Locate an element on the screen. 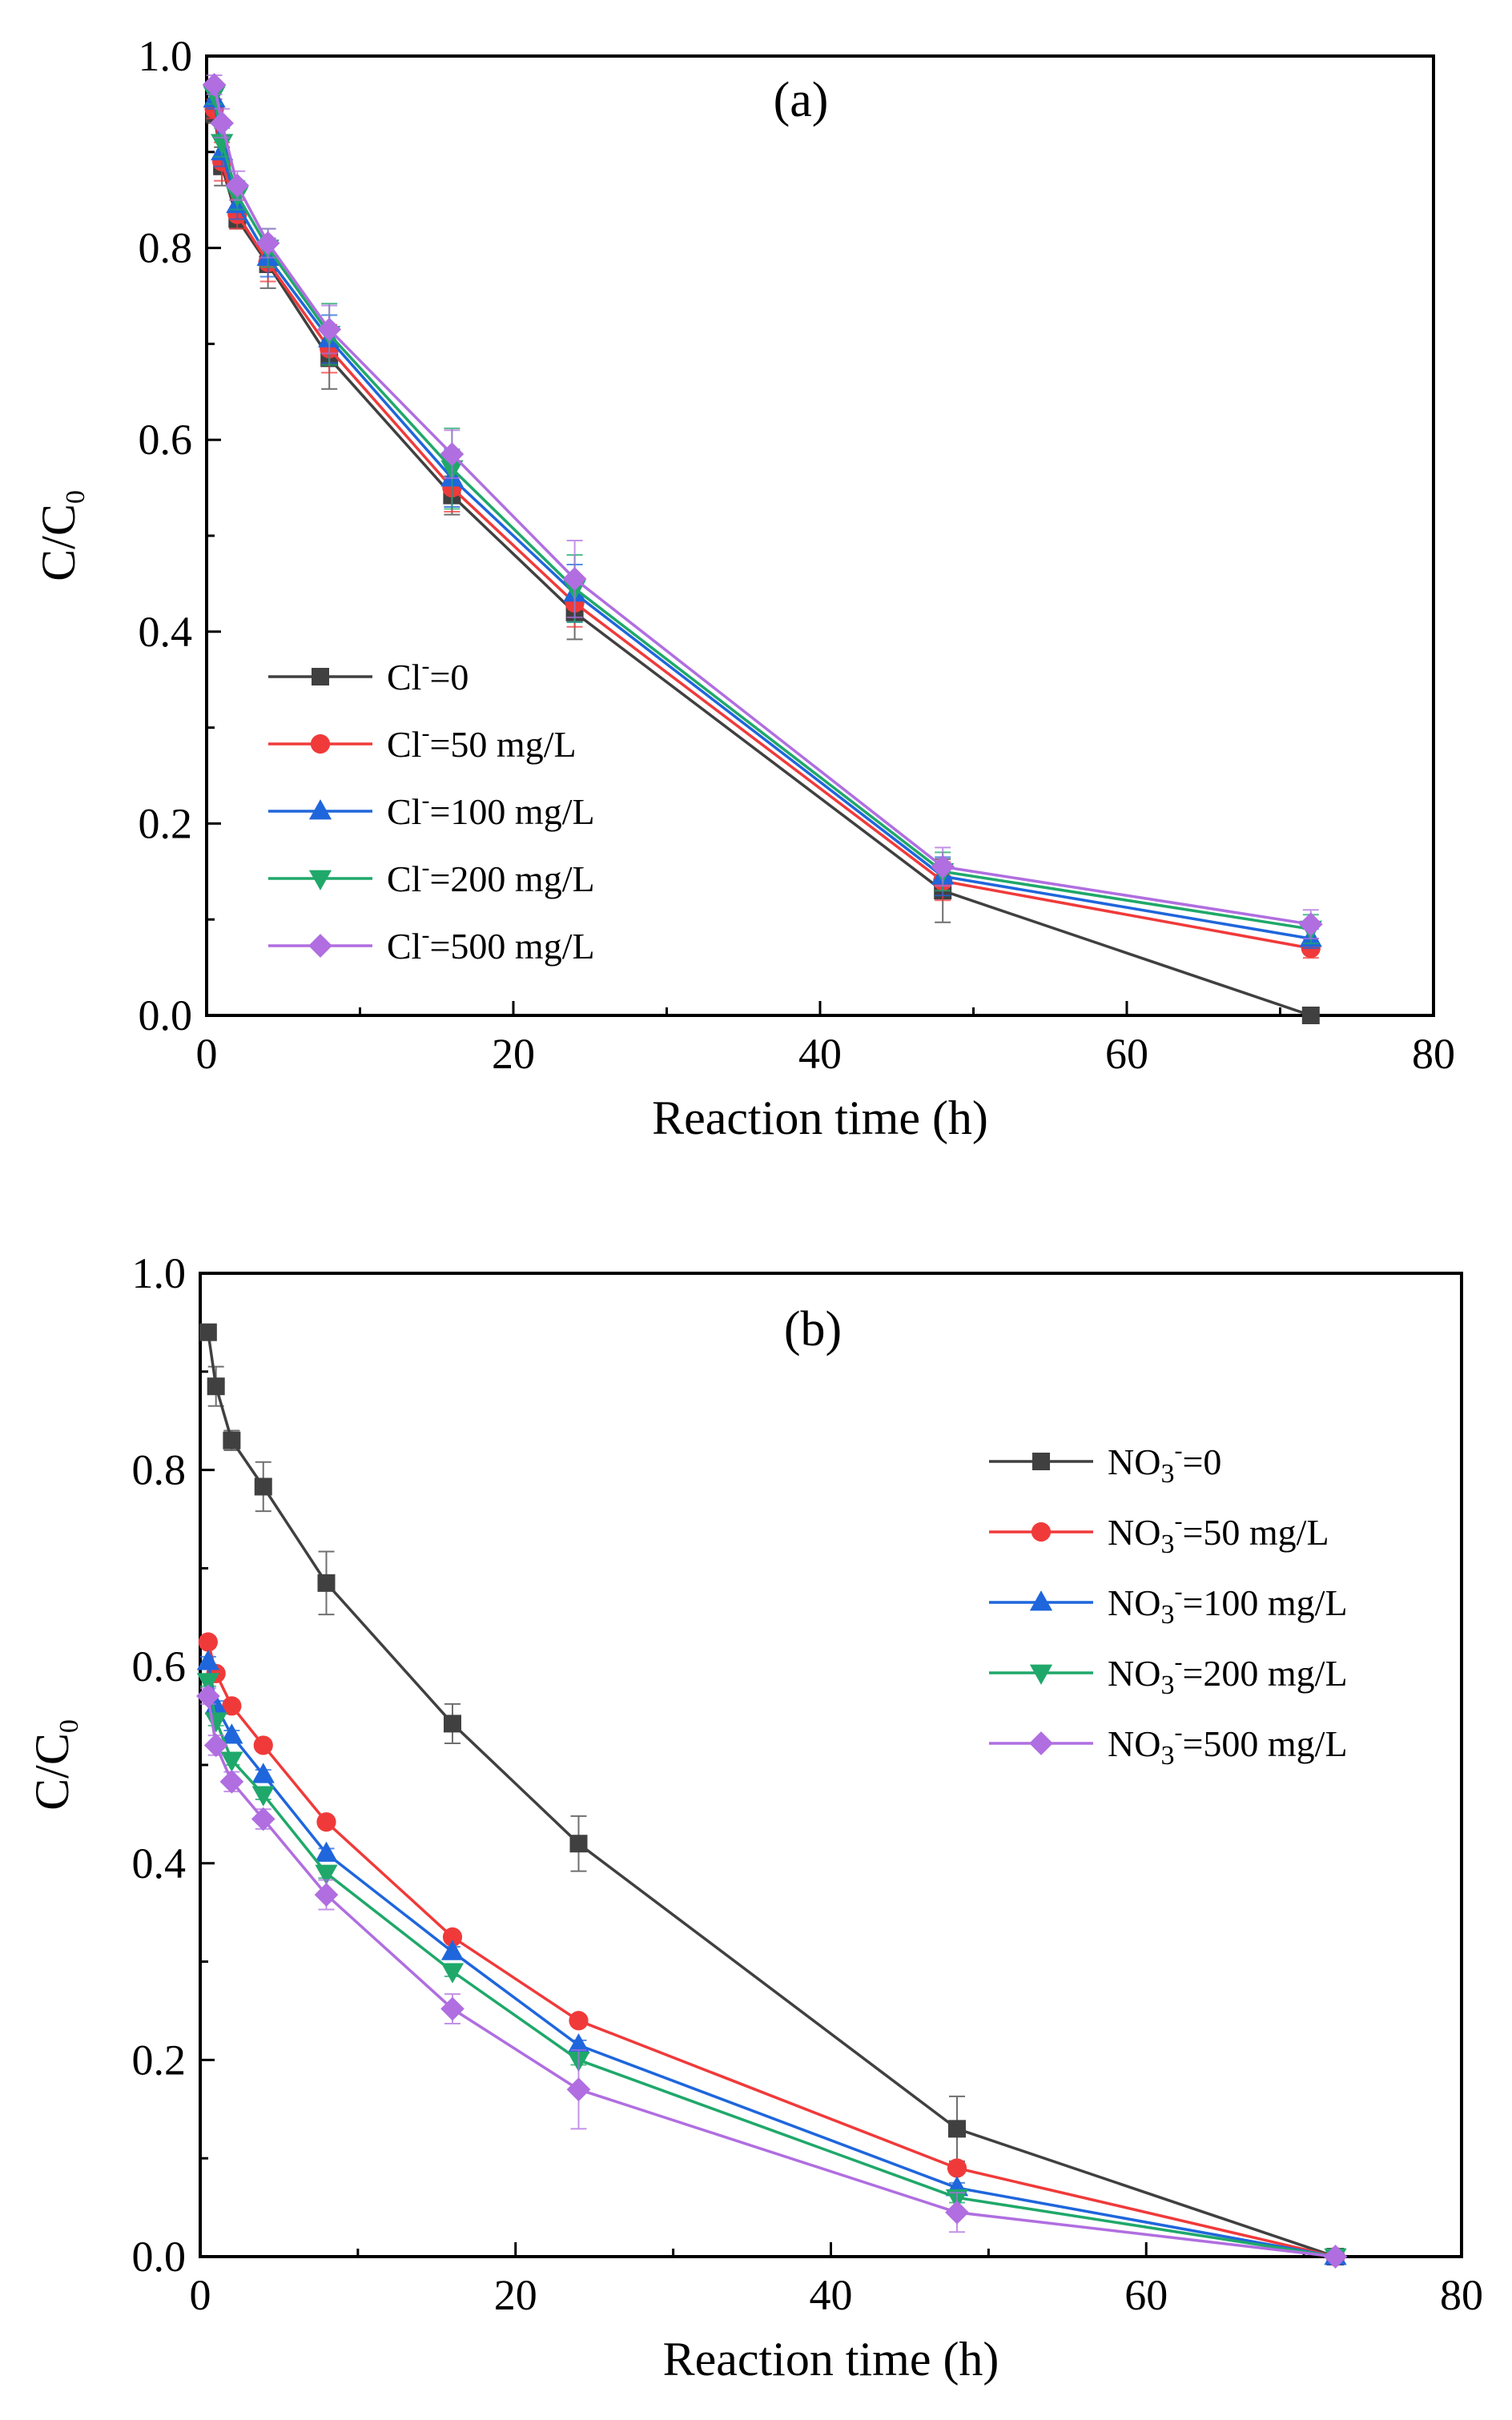 The height and width of the screenshot is (2420, 1512). x-tick-label: 80 is located at coordinates (1433, 1054).